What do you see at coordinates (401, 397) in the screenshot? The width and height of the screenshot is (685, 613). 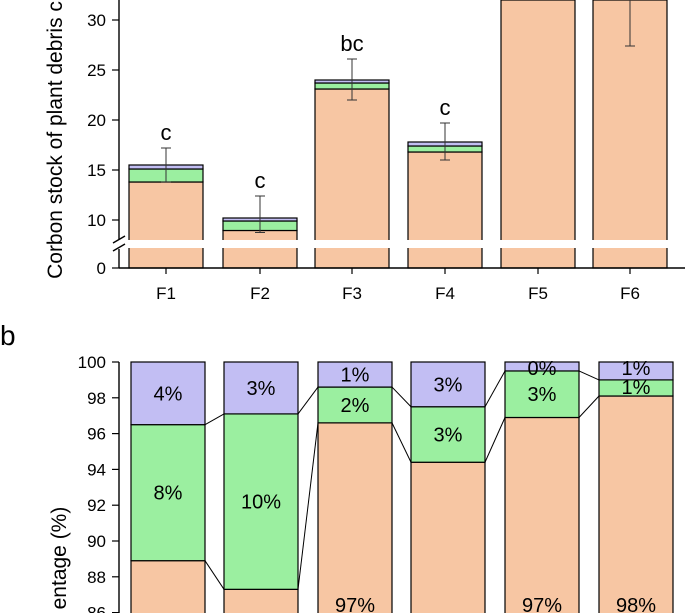 I see `connector-middle-F3-F4` at bounding box center [401, 397].